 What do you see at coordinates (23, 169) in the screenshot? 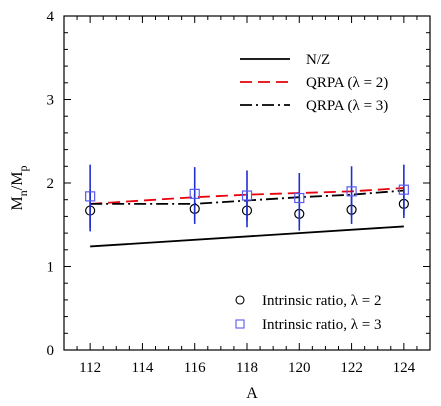
I see `y-axis-title-sub2: p` at bounding box center [23, 169].